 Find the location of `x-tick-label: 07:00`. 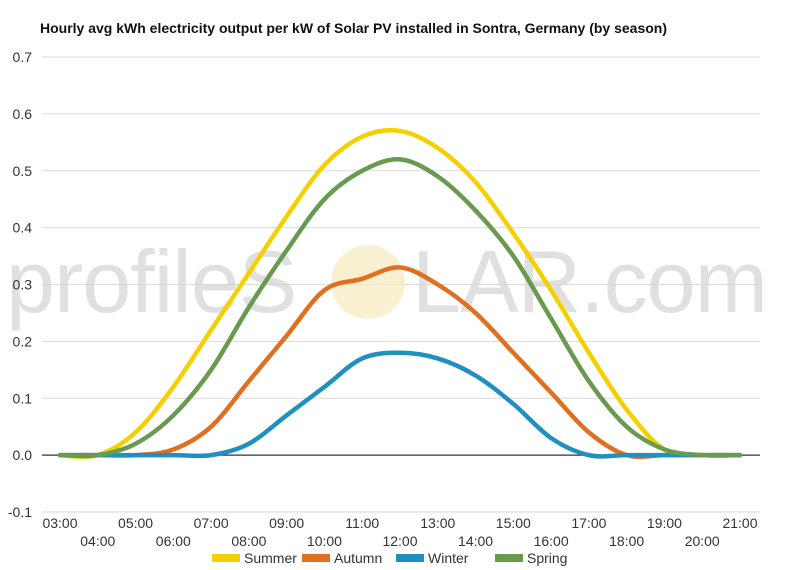

x-tick-label: 07:00 is located at coordinates (211, 523).